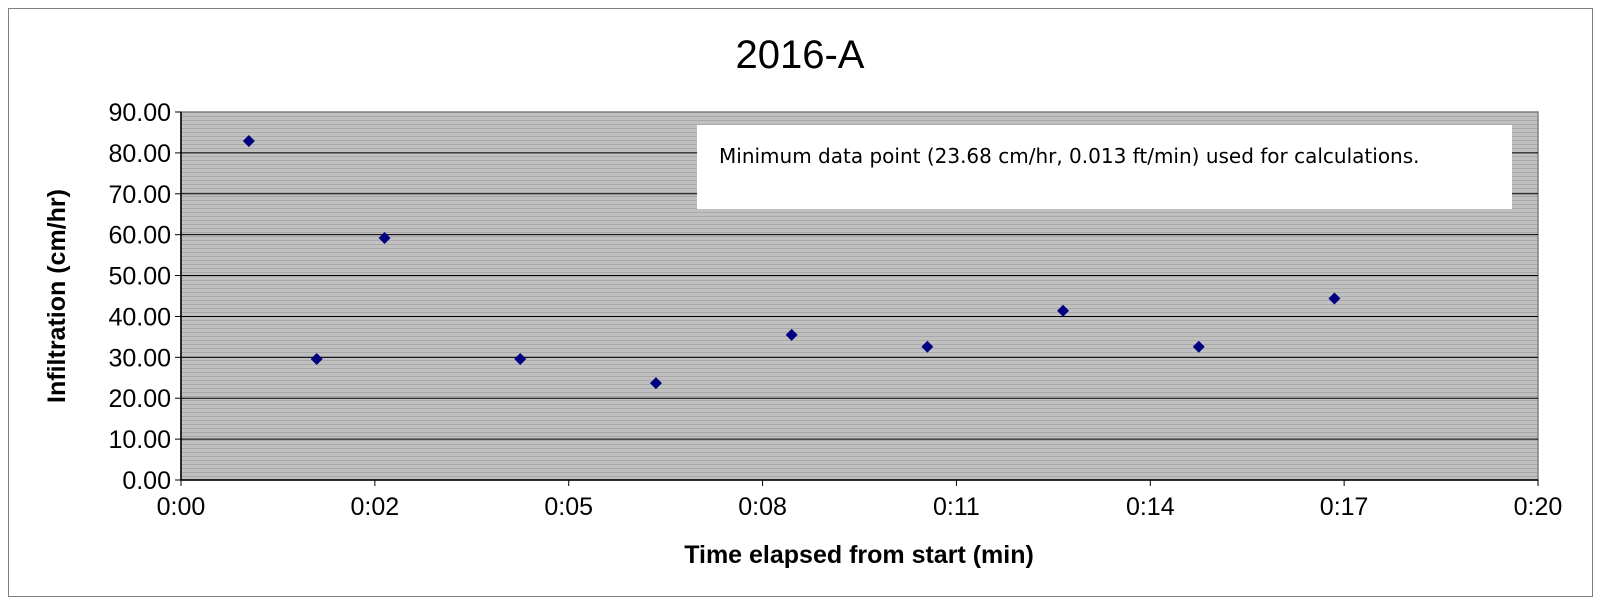  What do you see at coordinates (762, 507) in the screenshot?
I see `x-tick-label: 0:08` at bounding box center [762, 507].